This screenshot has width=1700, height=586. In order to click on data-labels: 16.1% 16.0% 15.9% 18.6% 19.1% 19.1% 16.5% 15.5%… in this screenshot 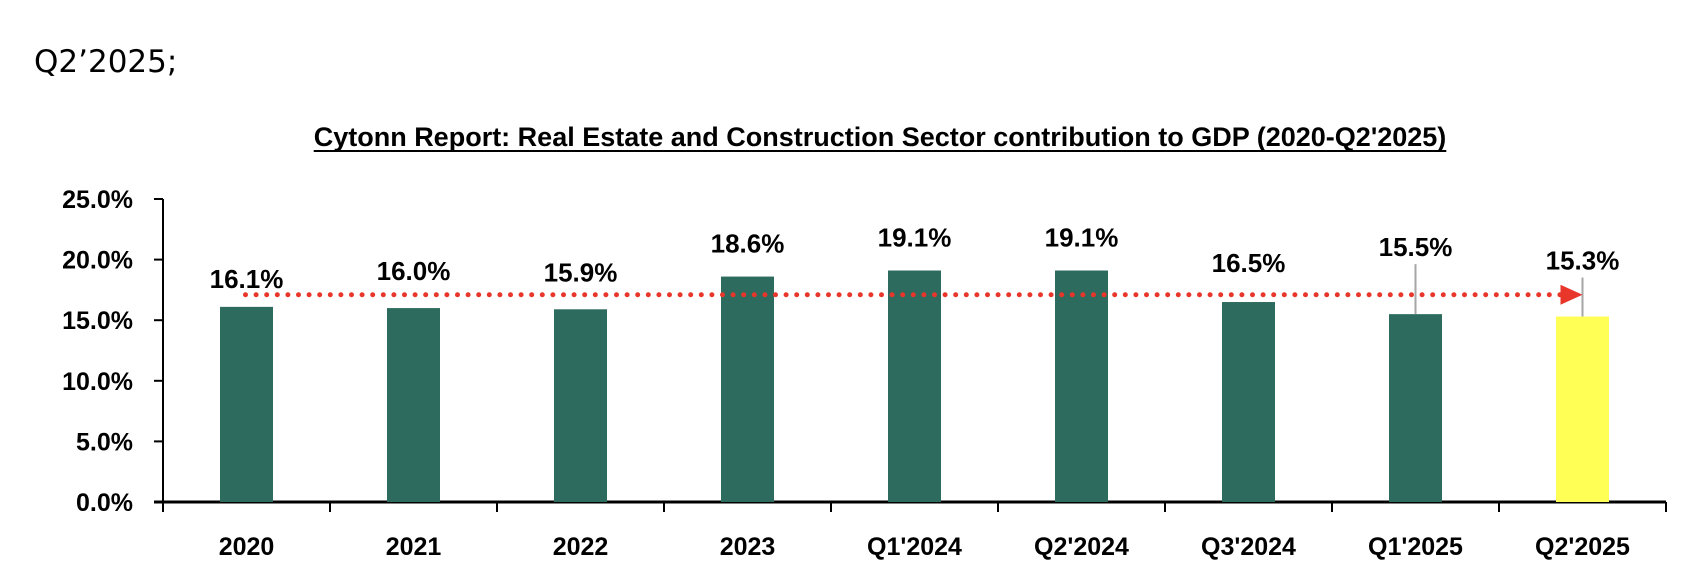, I will do `click(915, 258)`.